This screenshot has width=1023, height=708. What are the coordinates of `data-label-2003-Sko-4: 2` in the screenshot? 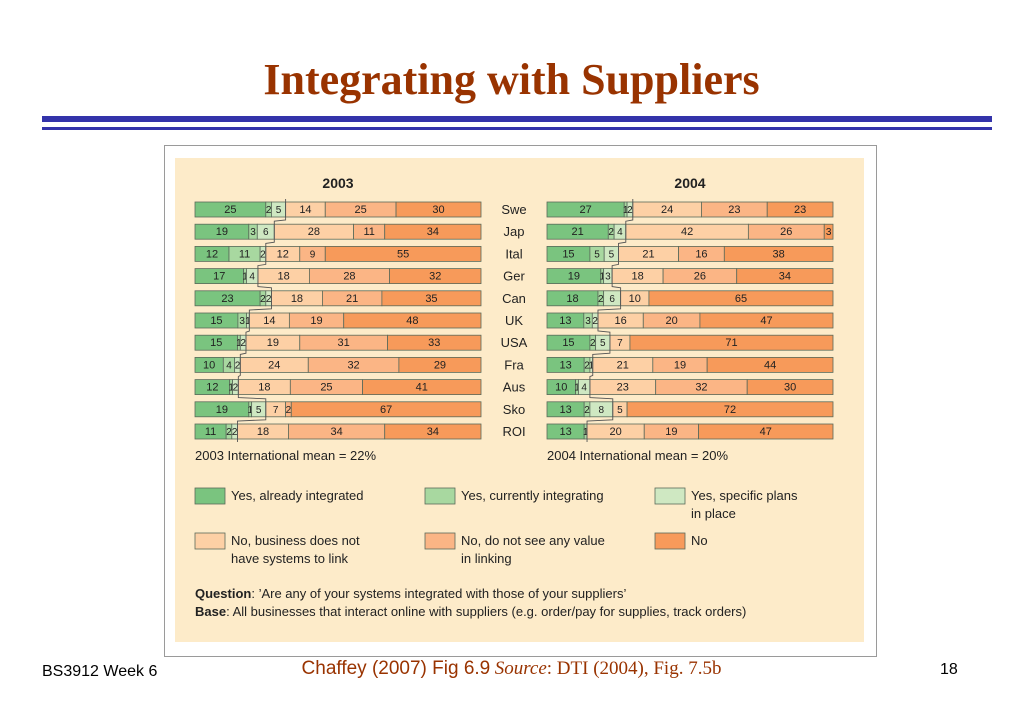 It's located at (289, 410).